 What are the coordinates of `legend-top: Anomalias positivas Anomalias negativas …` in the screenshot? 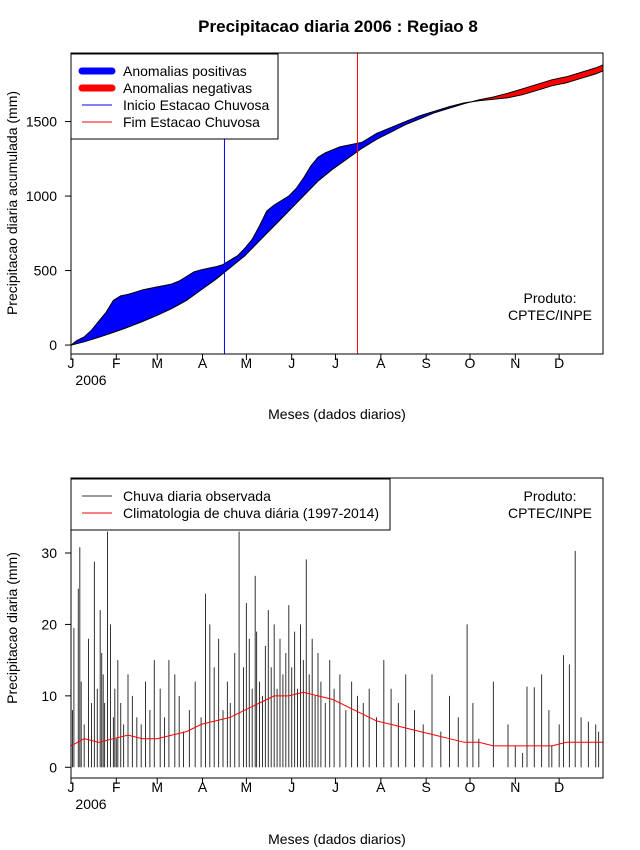 It's located at (174, 96).